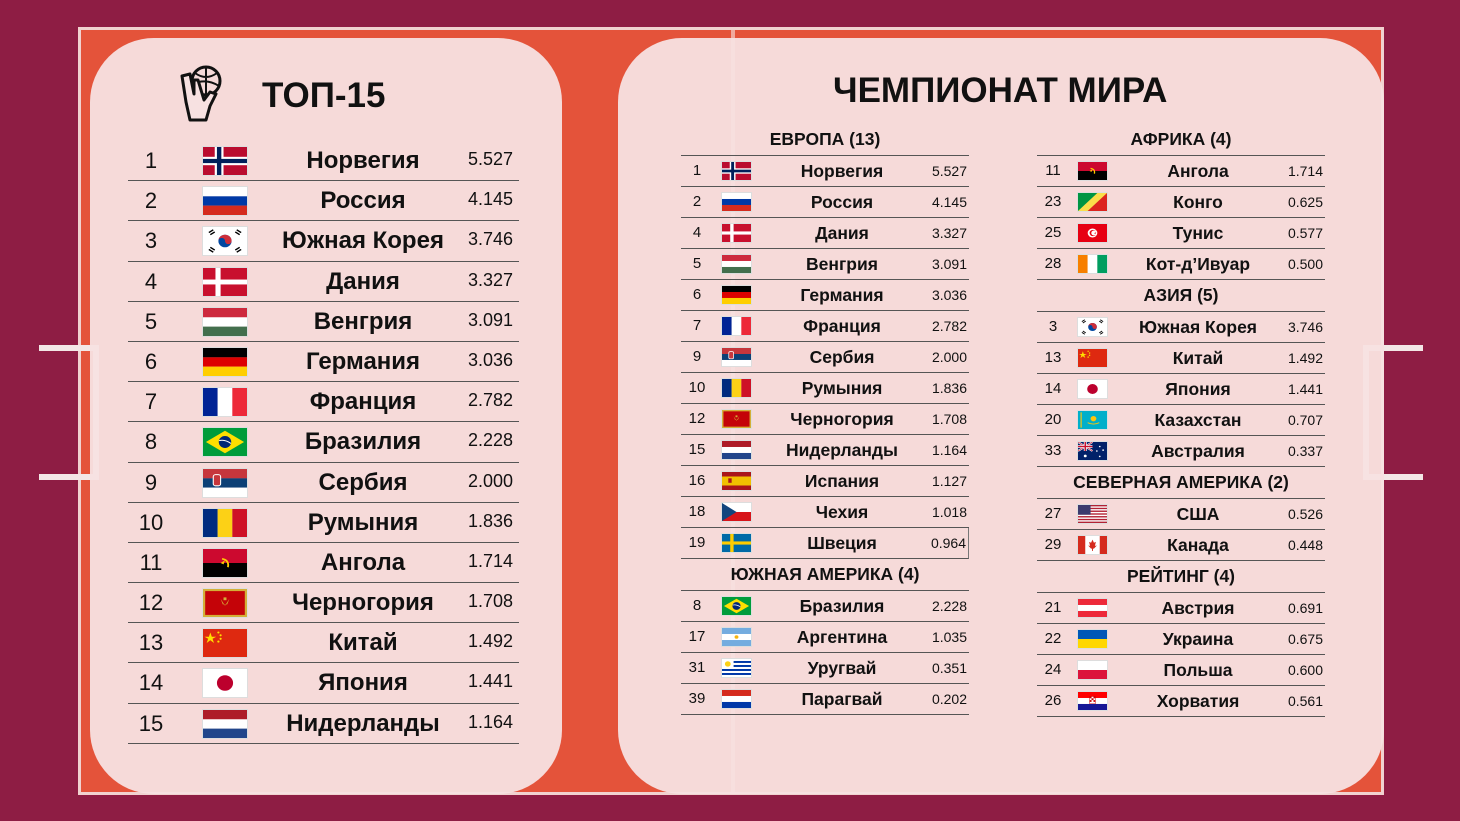 This screenshot has width=1460, height=821. Describe the element at coordinates (1198, 264) in the screenshot. I see `country-name: Кот-д’Ивуар` at that location.